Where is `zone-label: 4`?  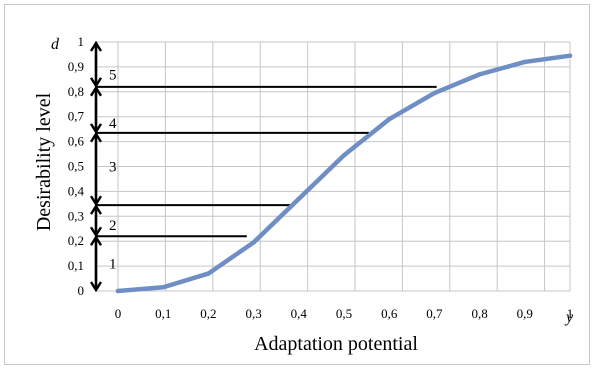 zone-label: 4 is located at coordinates (113, 124).